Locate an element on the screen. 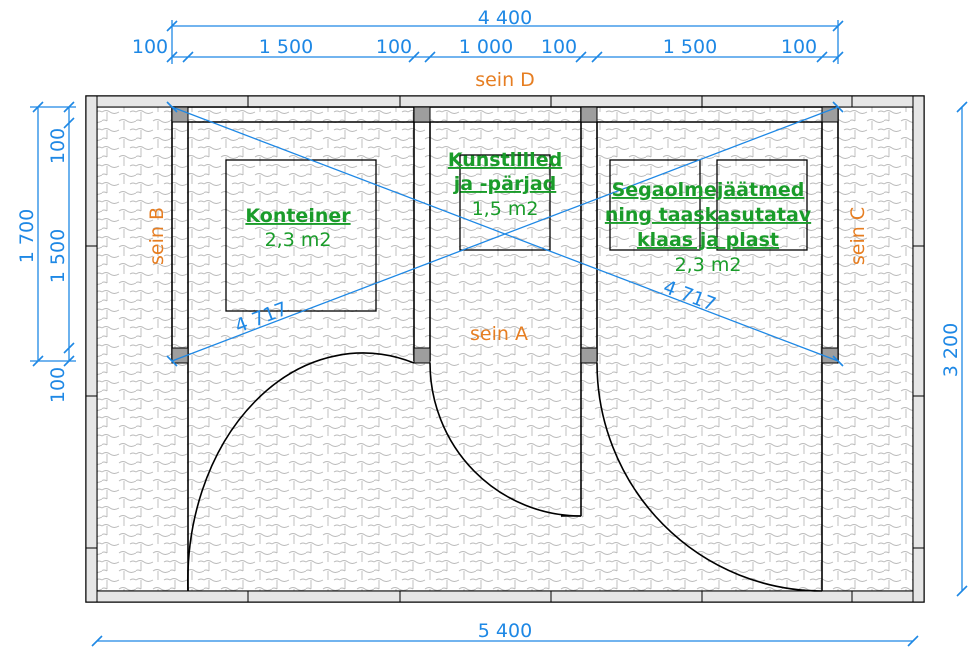 The width and height of the screenshot is (970, 654). wall-label-d: sein D is located at coordinates (505, 80).